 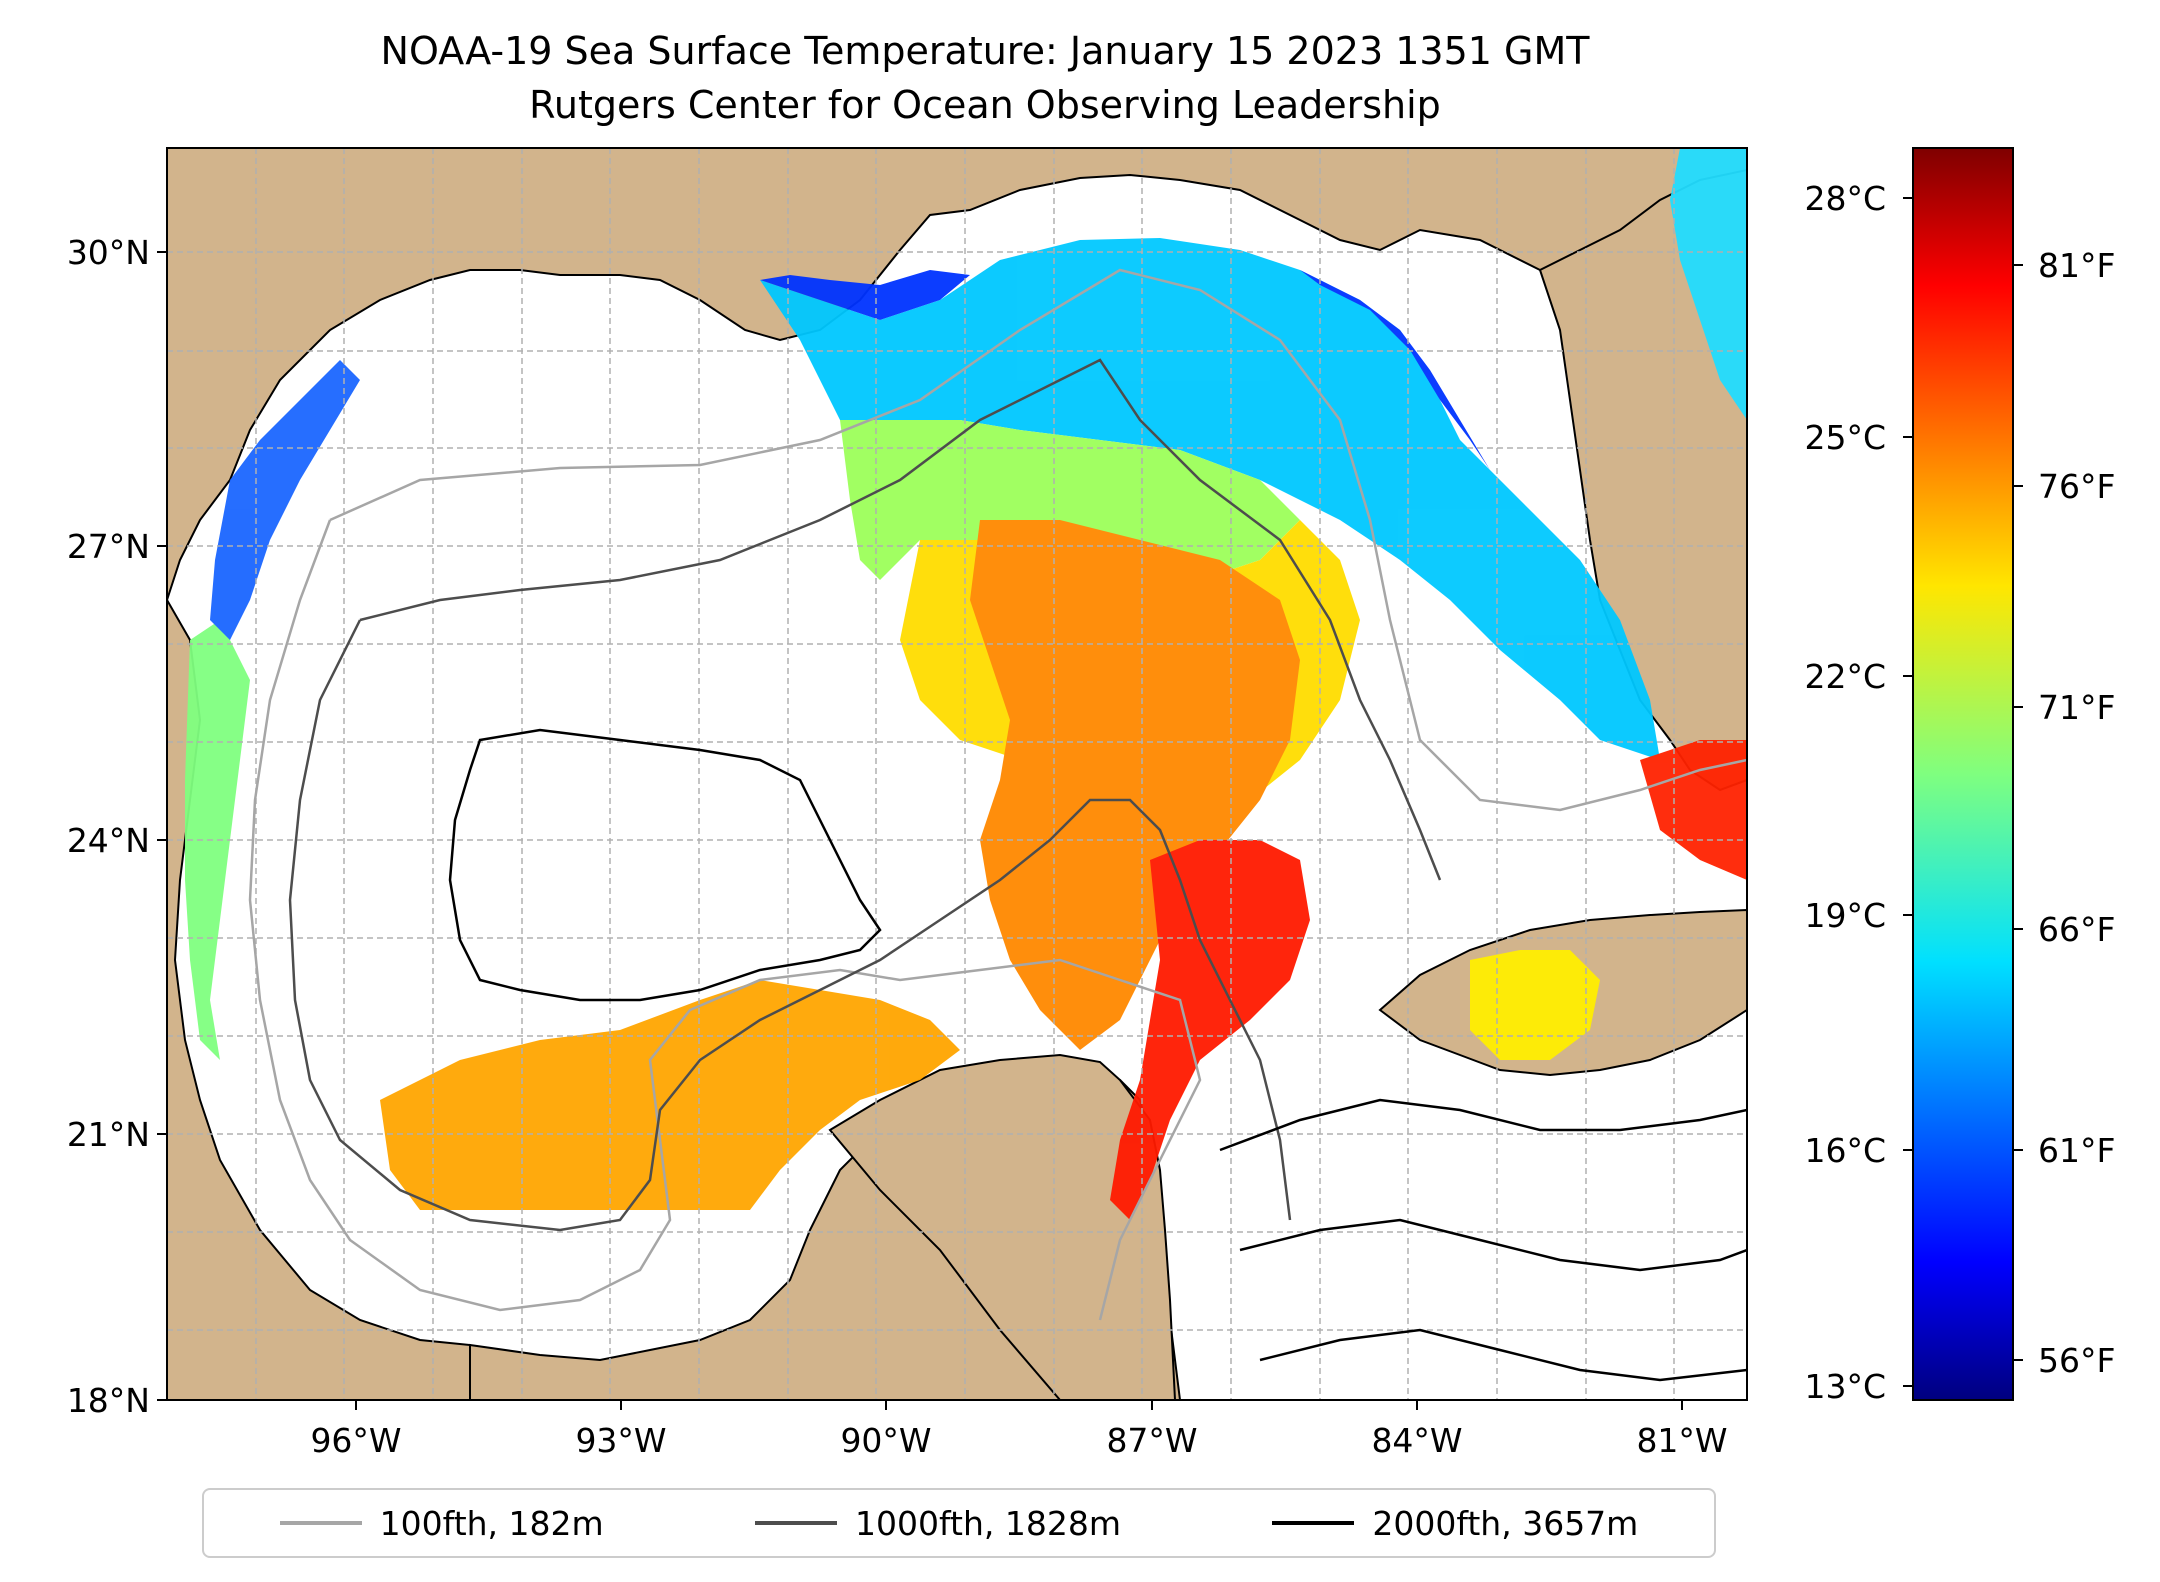 What do you see at coordinates (1210, 1030) in the screenshot?
I see `sst-yucatan-current-red` at bounding box center [1210, 1030].